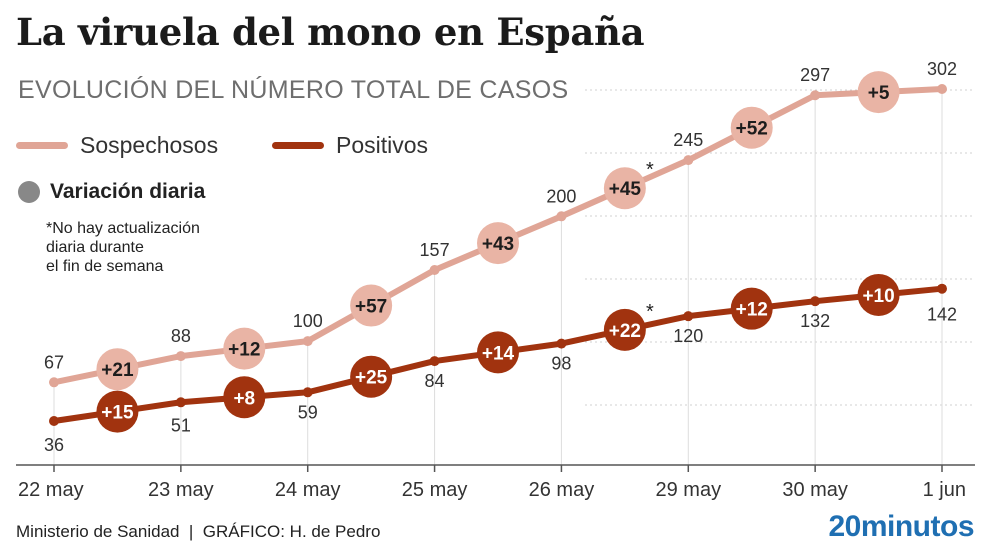 This screenshot has width=990, height=556. Describe the element at coordinates (95, 247) in the screenshot. I see `weekend-note-line-2: diaria durante` at that location.